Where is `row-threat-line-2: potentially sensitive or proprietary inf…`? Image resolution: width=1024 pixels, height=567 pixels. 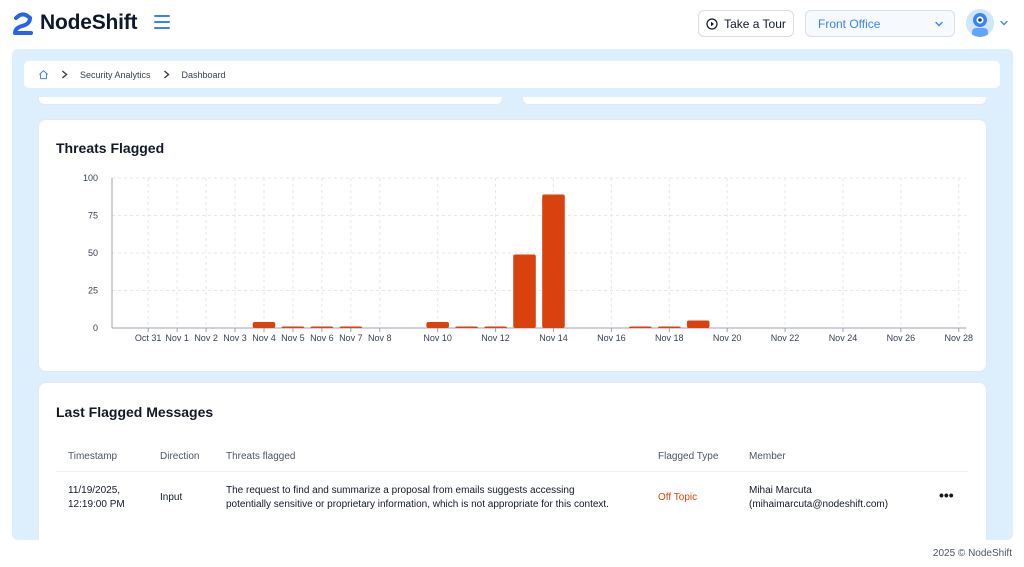 row-threat-line-2: potentially sensitive or proprietary inf… is located at coordinates (417, 504).